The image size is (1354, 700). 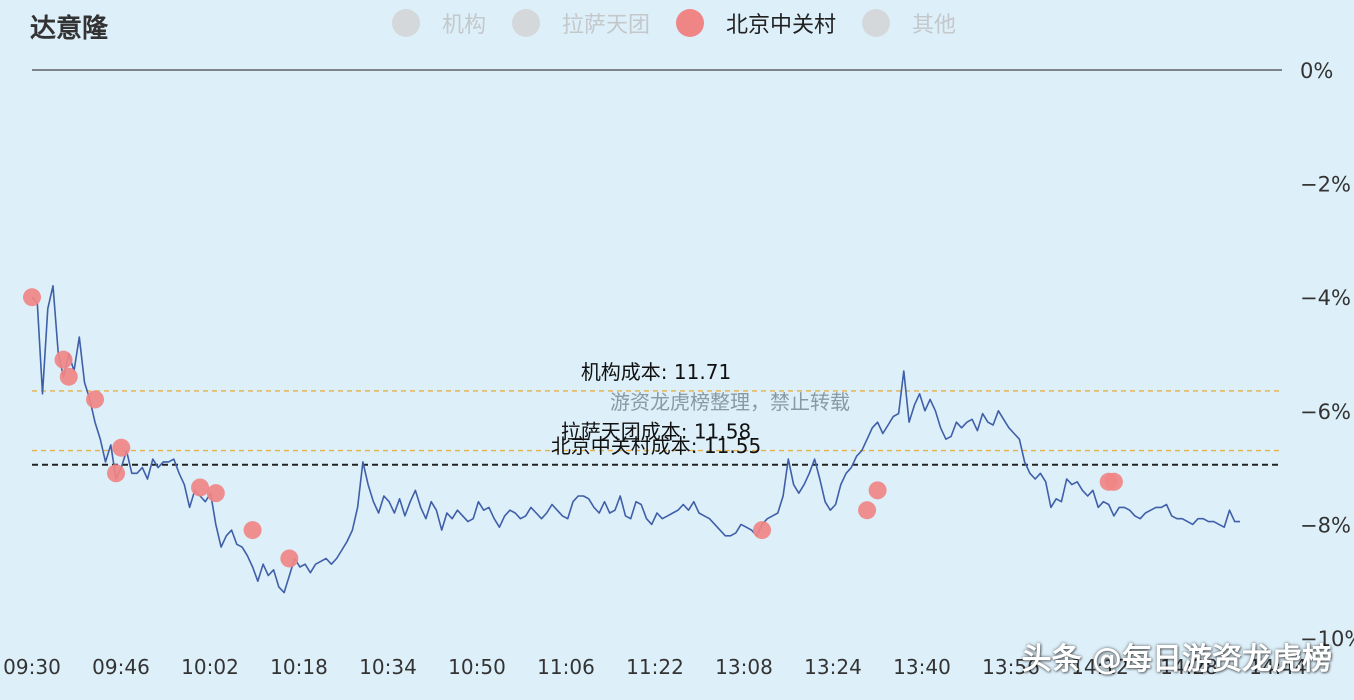 I want to click on x-tick-label: 10:02, so click(x=210, y=667).